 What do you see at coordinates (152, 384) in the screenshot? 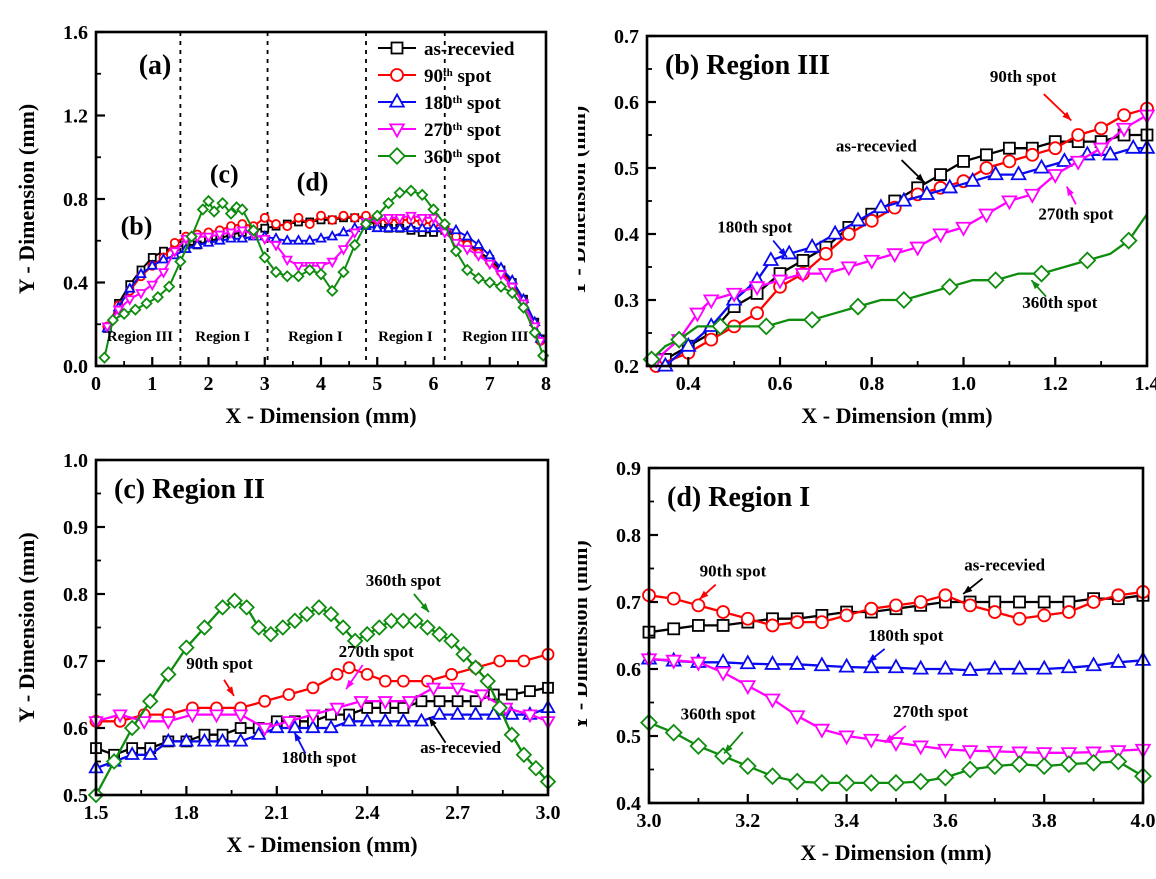
I see `x-tick-label: 1` at bounding box center [152, 384].